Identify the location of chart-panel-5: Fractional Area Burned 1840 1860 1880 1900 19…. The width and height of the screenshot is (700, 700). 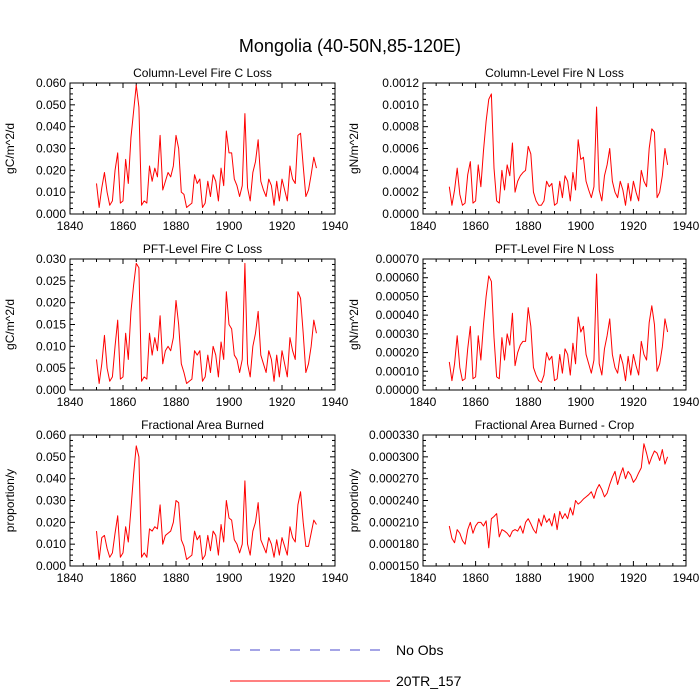
(176, 501).